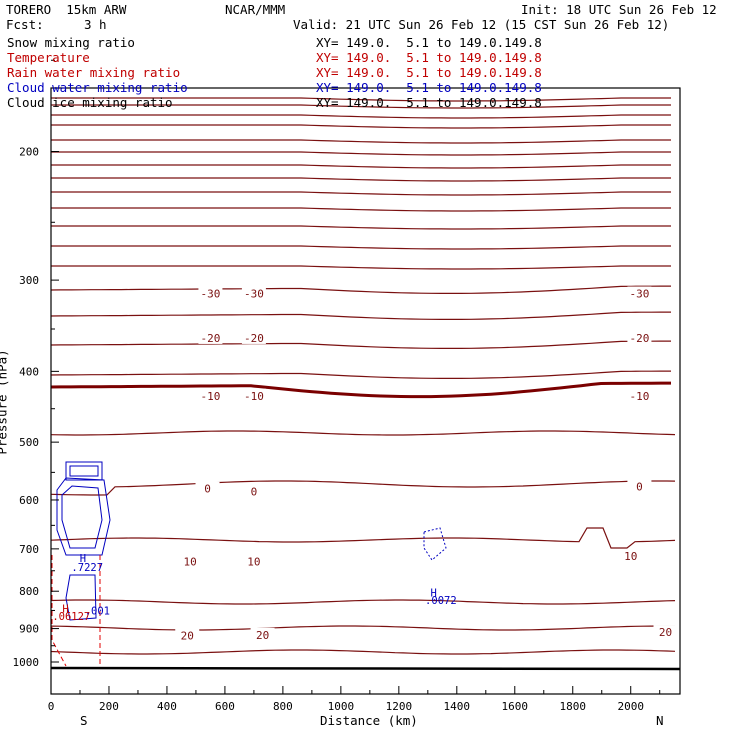  What do you see at coordinates (429, 57) in the screenshot?
I see `legend-temperature-xy: XY= 149.0. 5.1 to 149.0.149.8` at bounding box center [429, 57].